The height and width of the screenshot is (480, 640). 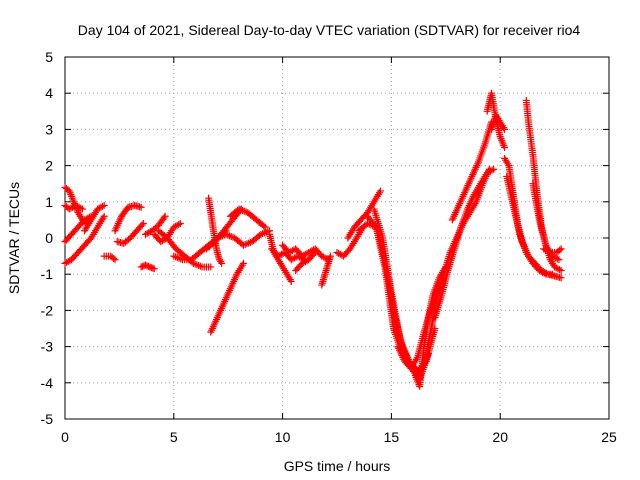 What do you see at coordinates (47, 310) in the screenshot?
I see `y-tick-label: -2` at bounding box center [47, 310].